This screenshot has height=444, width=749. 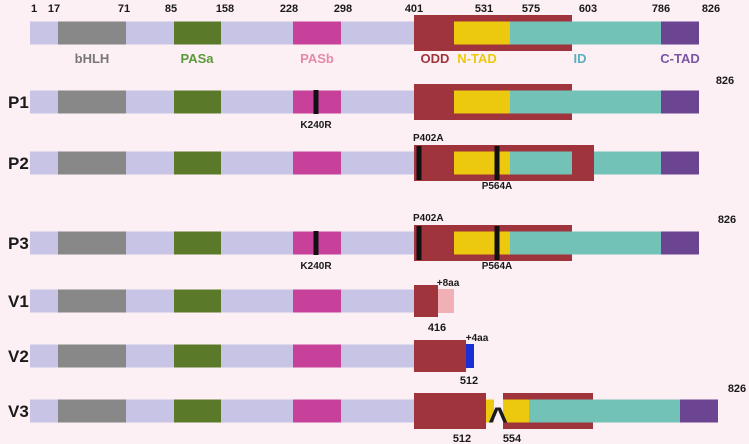 I want to click on row-v1-domain-pasb, so click(x=317, y=301).